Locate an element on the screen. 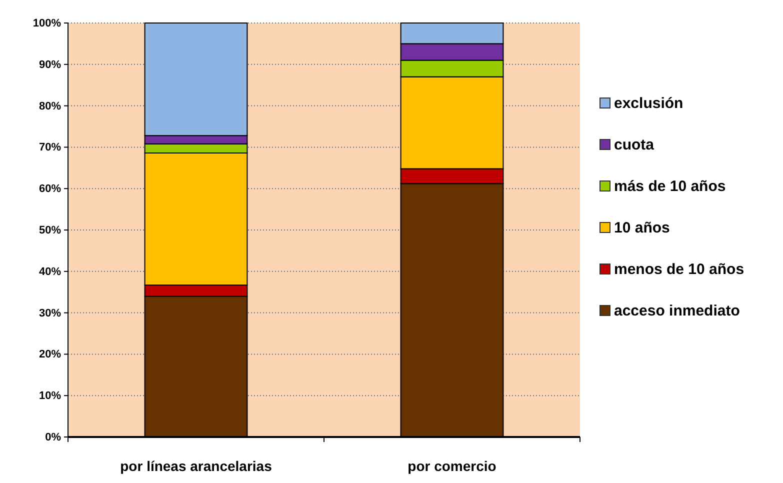  y-tick-label: 30% is located at coordinates (50, 313).